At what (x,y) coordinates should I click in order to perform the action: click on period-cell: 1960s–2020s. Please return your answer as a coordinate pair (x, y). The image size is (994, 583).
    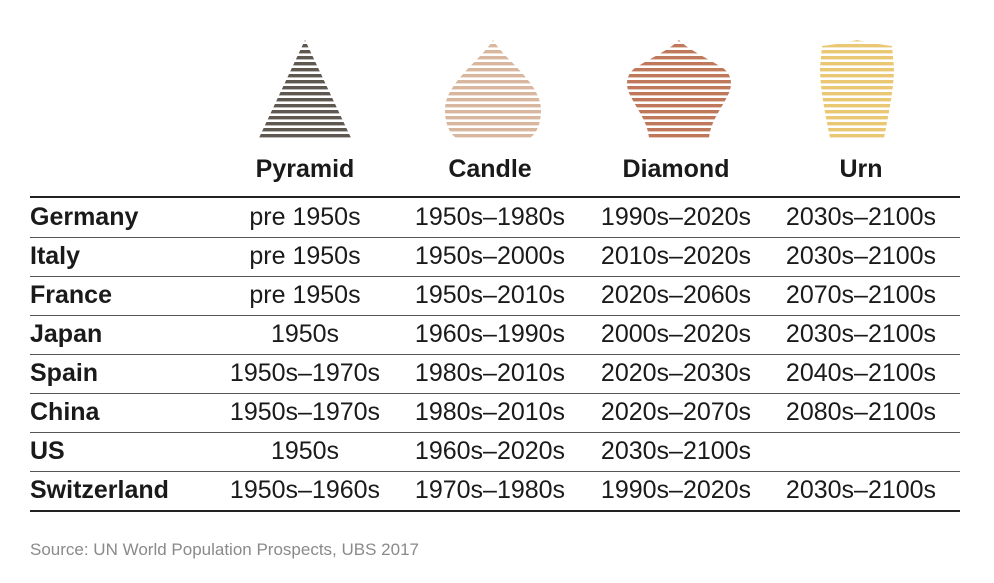
    Looking at the image, I should click on (490, 451).